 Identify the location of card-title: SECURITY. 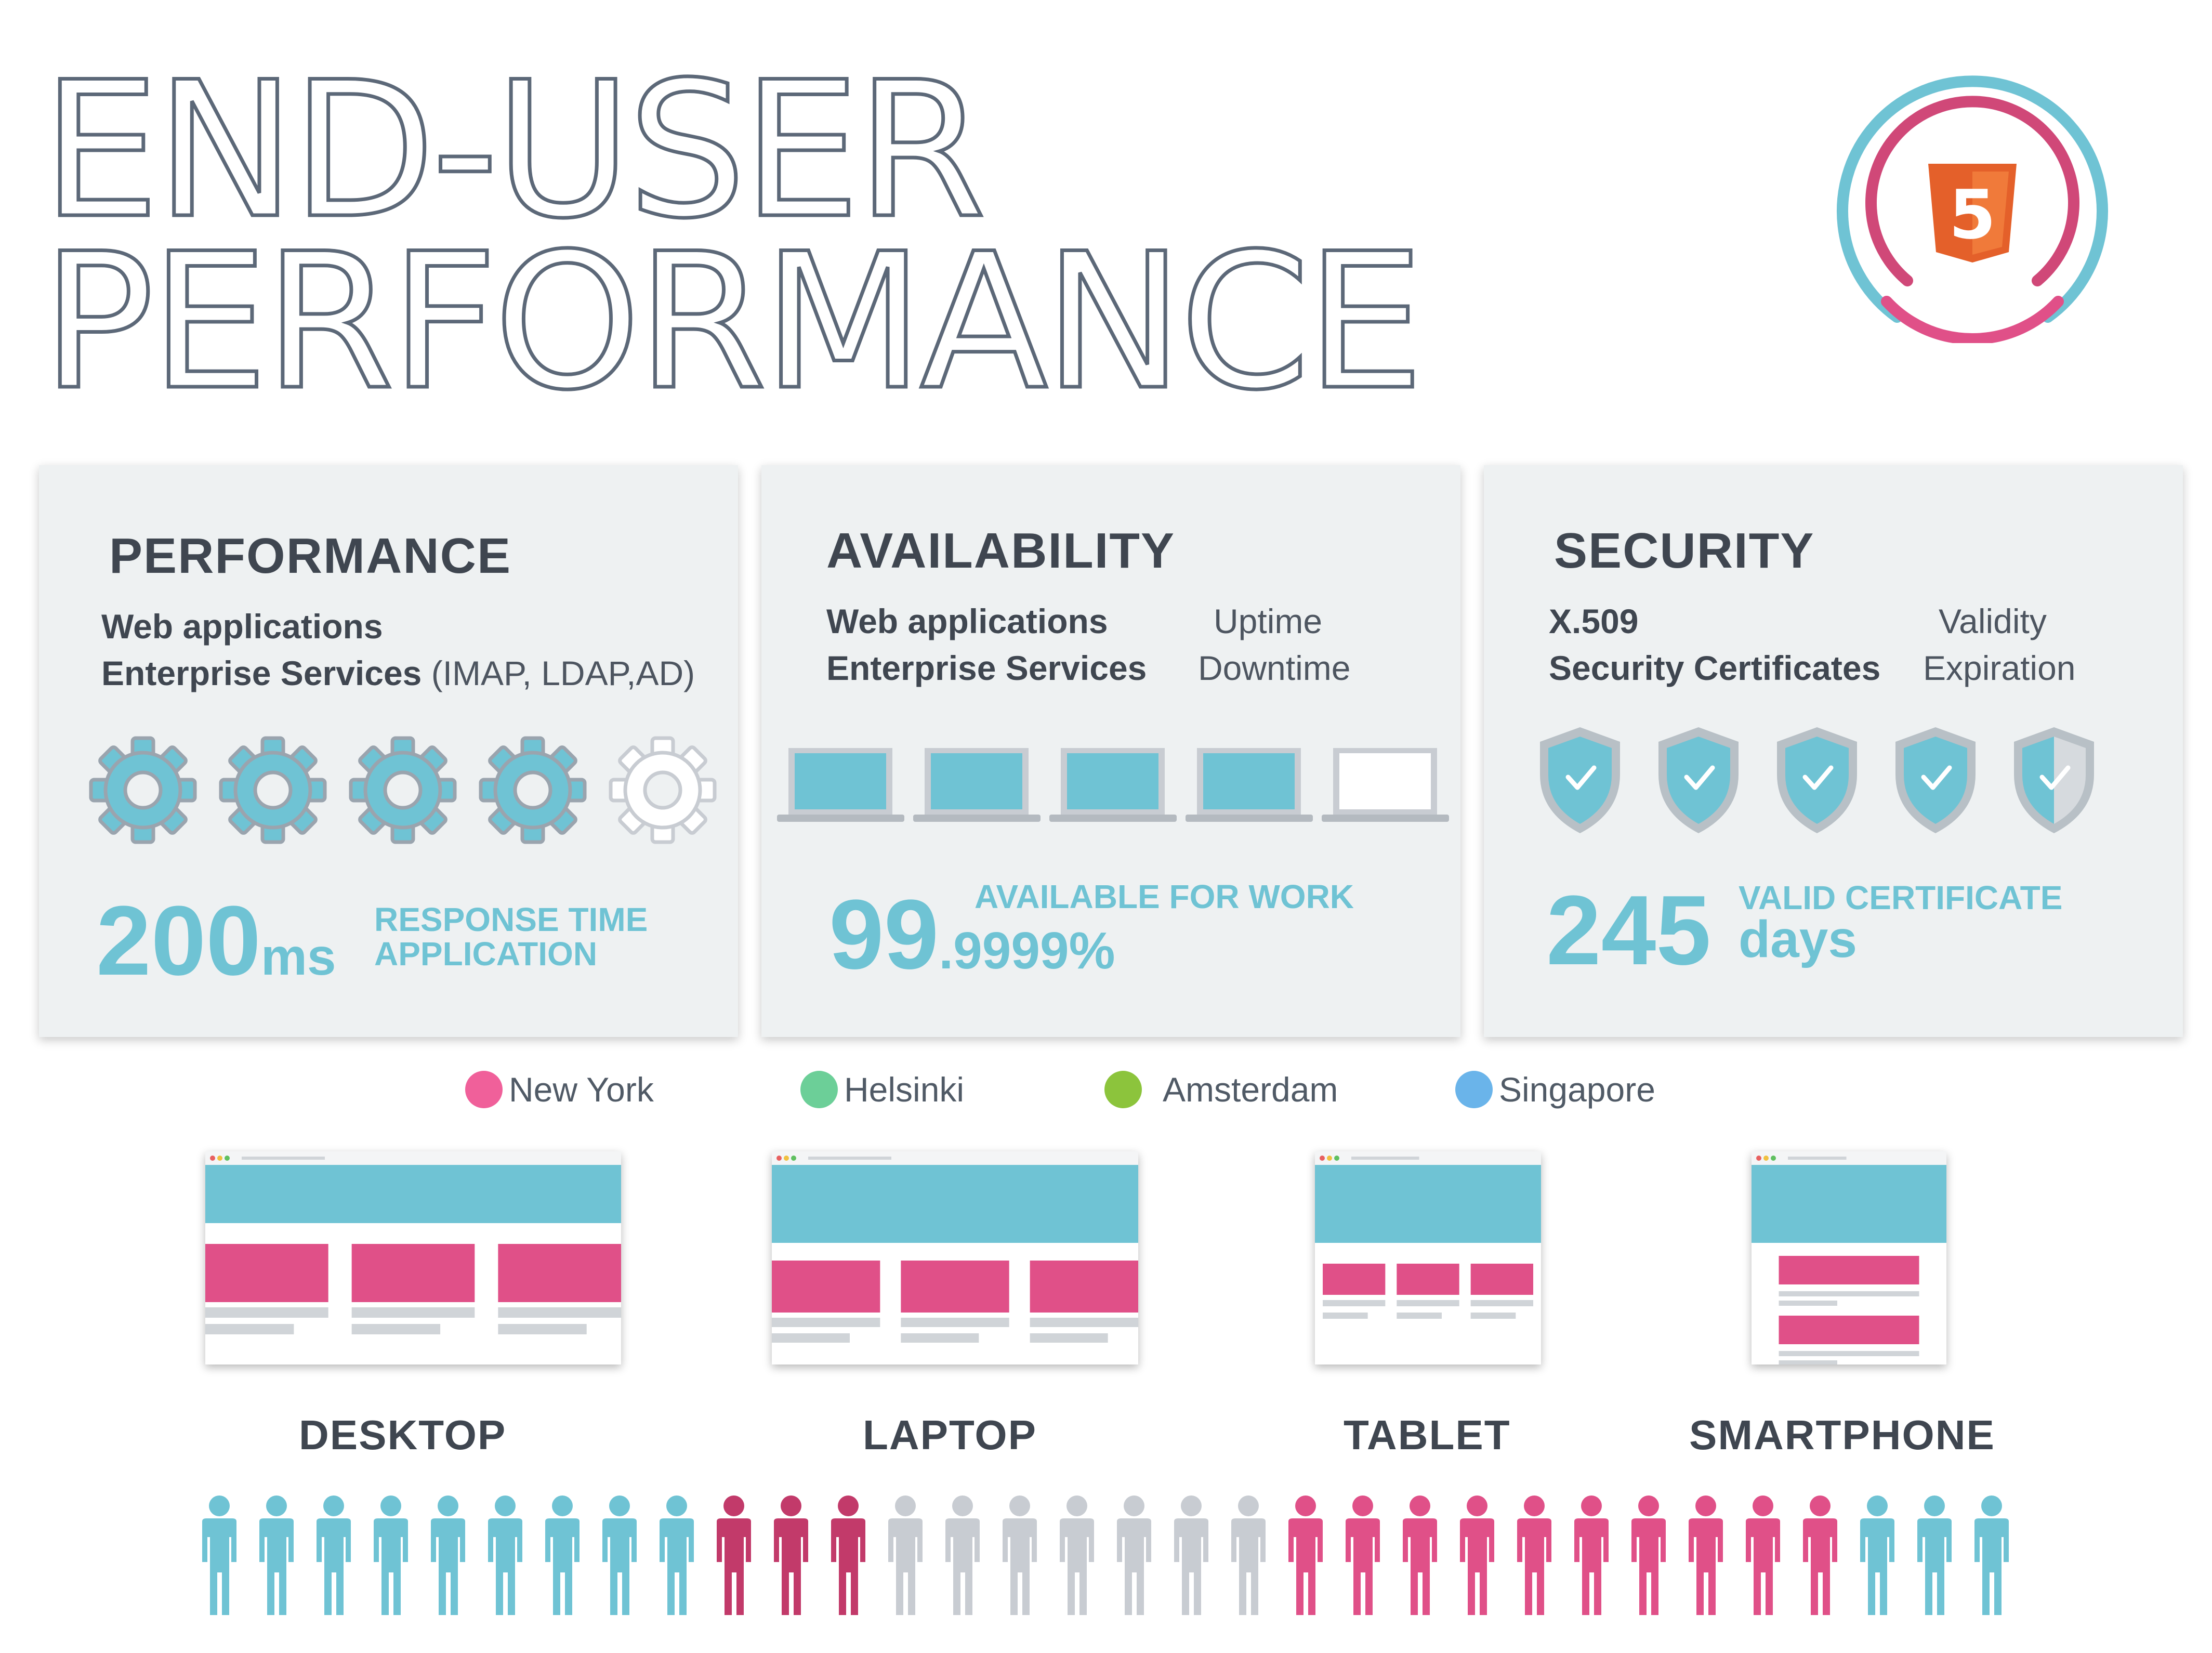
(1684, 551).